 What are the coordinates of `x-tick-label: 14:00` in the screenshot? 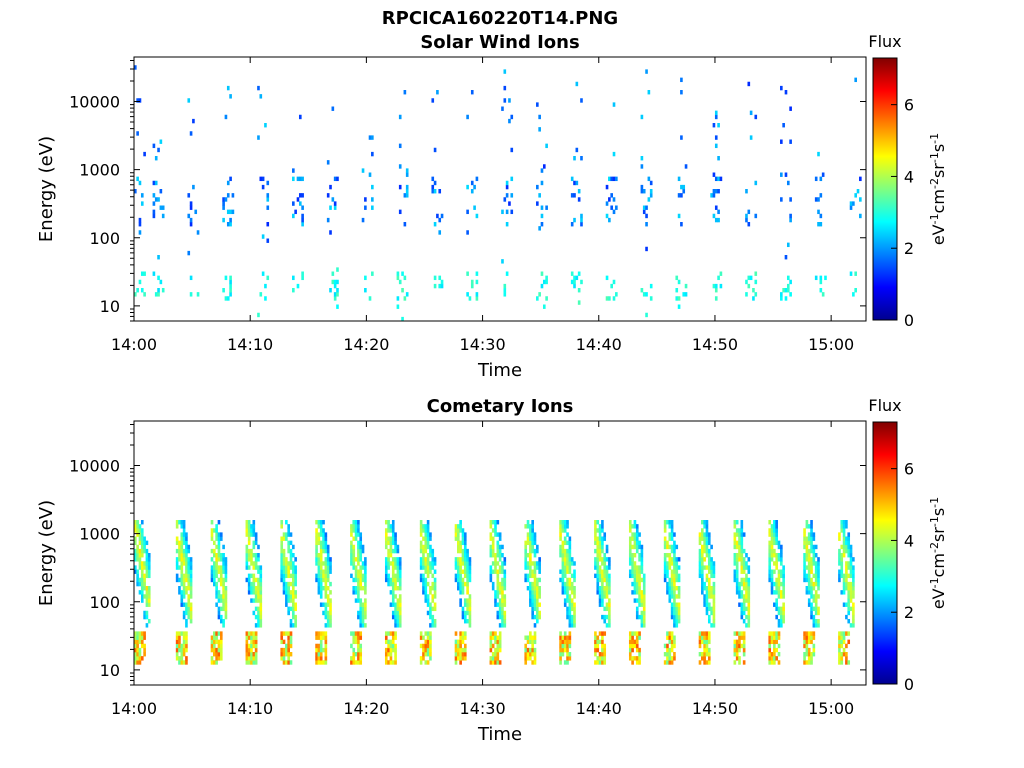 It's located at (134, 344).